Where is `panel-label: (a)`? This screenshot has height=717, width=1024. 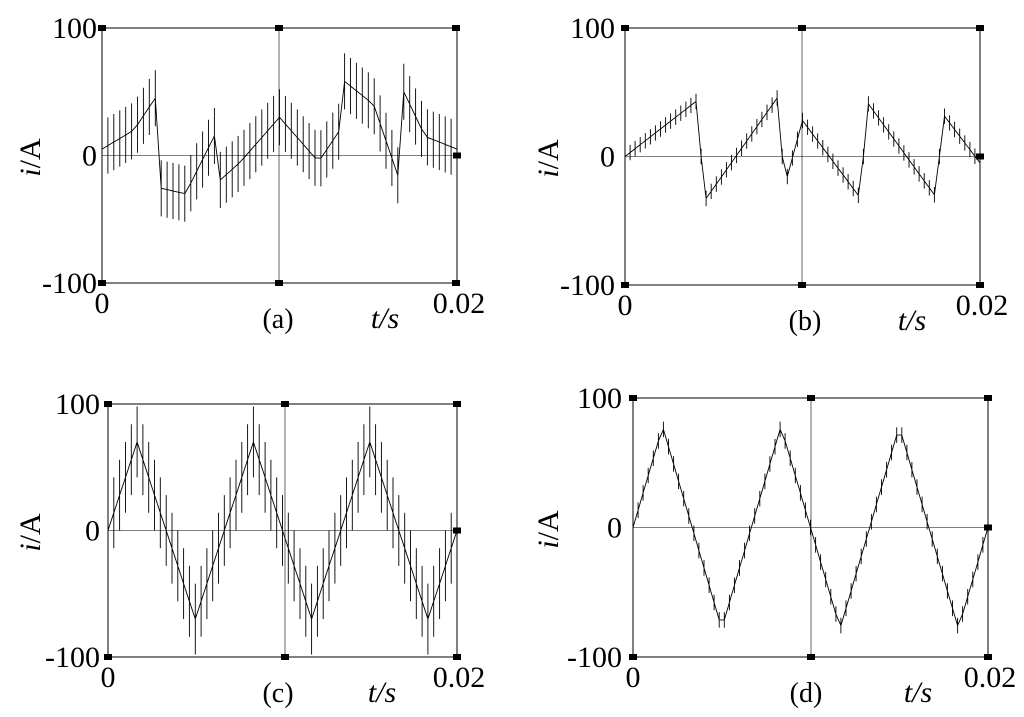
panel-label: (a) is located at coordinates (277, 319).